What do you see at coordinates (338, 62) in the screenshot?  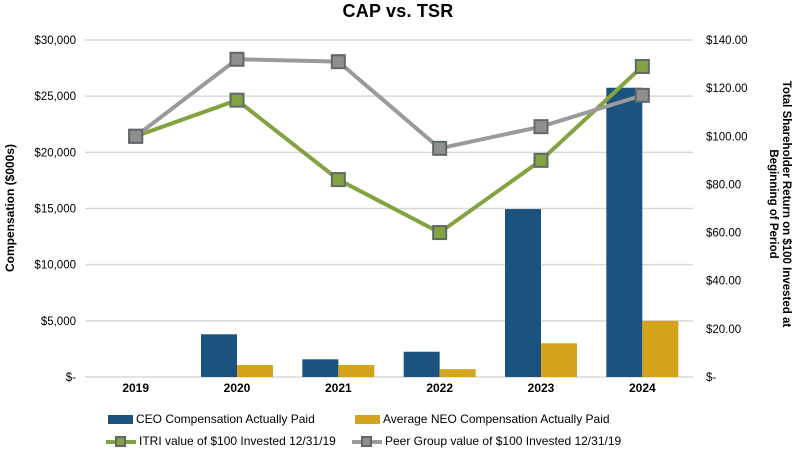 I see `marker-peer-2021` at bounding box center [338, 62].